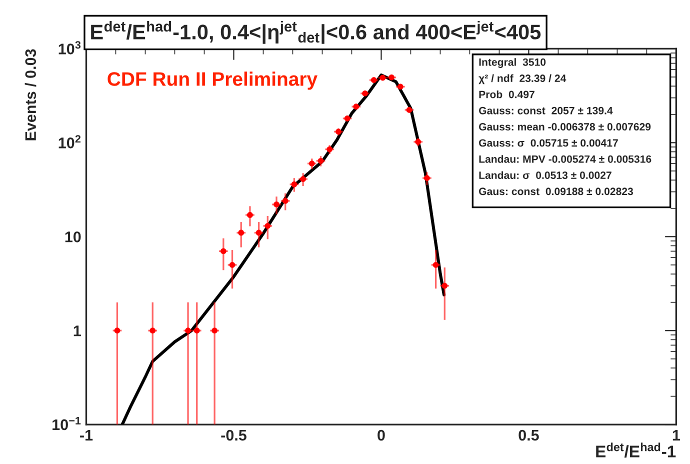 The height and width of the screenshot is (464, 690). What do you see at coordinates (77, 331) in the screenshot?
I see `y-tick-label: 1` at bounding box center [77, 331].